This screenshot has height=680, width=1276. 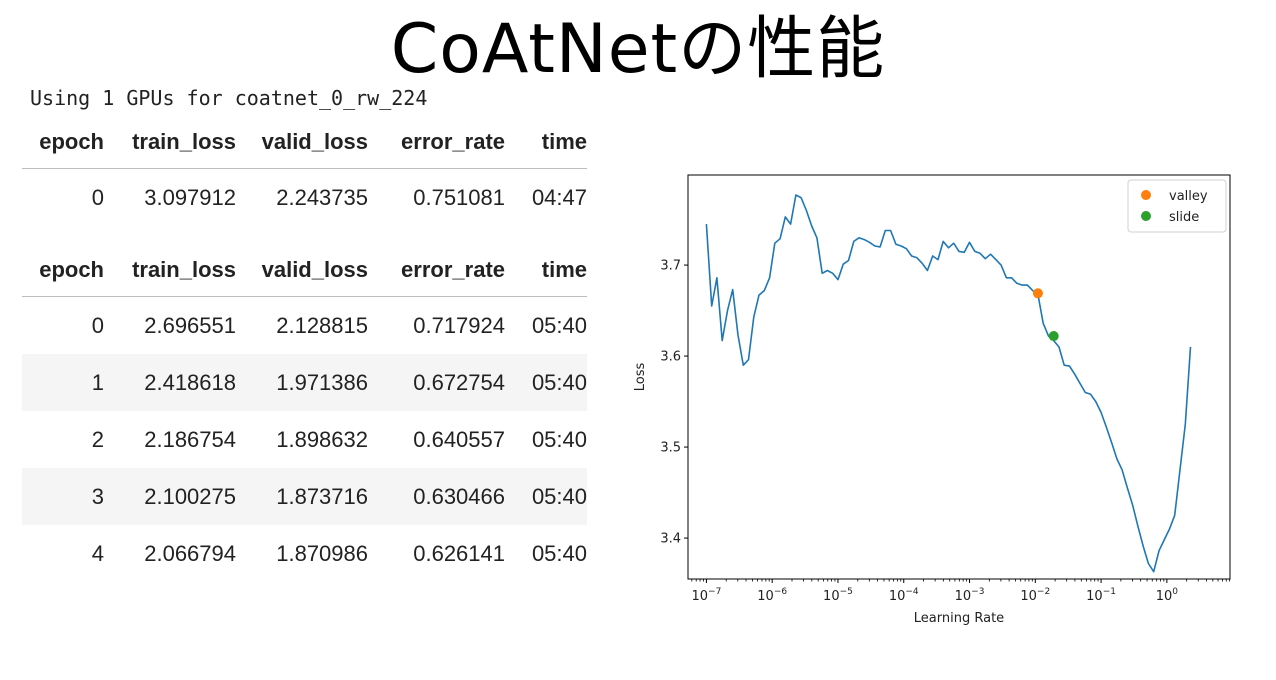 What do you see at coordinates (97, 439) in the screenshot?
I see `cell-epoch: 2` at bounding box center [97, 439].